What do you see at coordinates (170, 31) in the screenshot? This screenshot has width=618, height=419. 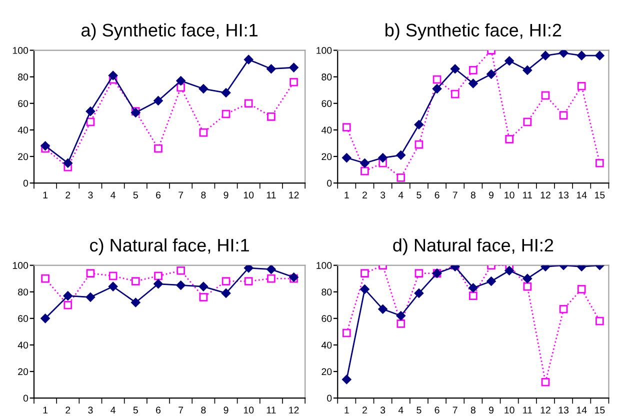 I see `chart-title: a) Synthetic face, HI:1` at bounding box center [170, 31].